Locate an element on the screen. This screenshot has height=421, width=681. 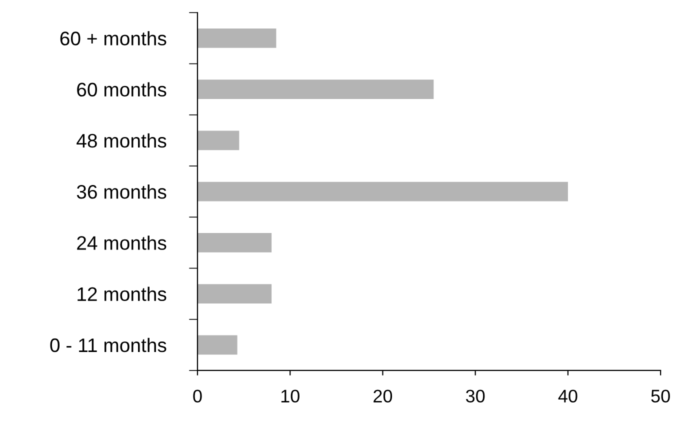
x-tick-label: 30 is located at coordinates (475, 396).